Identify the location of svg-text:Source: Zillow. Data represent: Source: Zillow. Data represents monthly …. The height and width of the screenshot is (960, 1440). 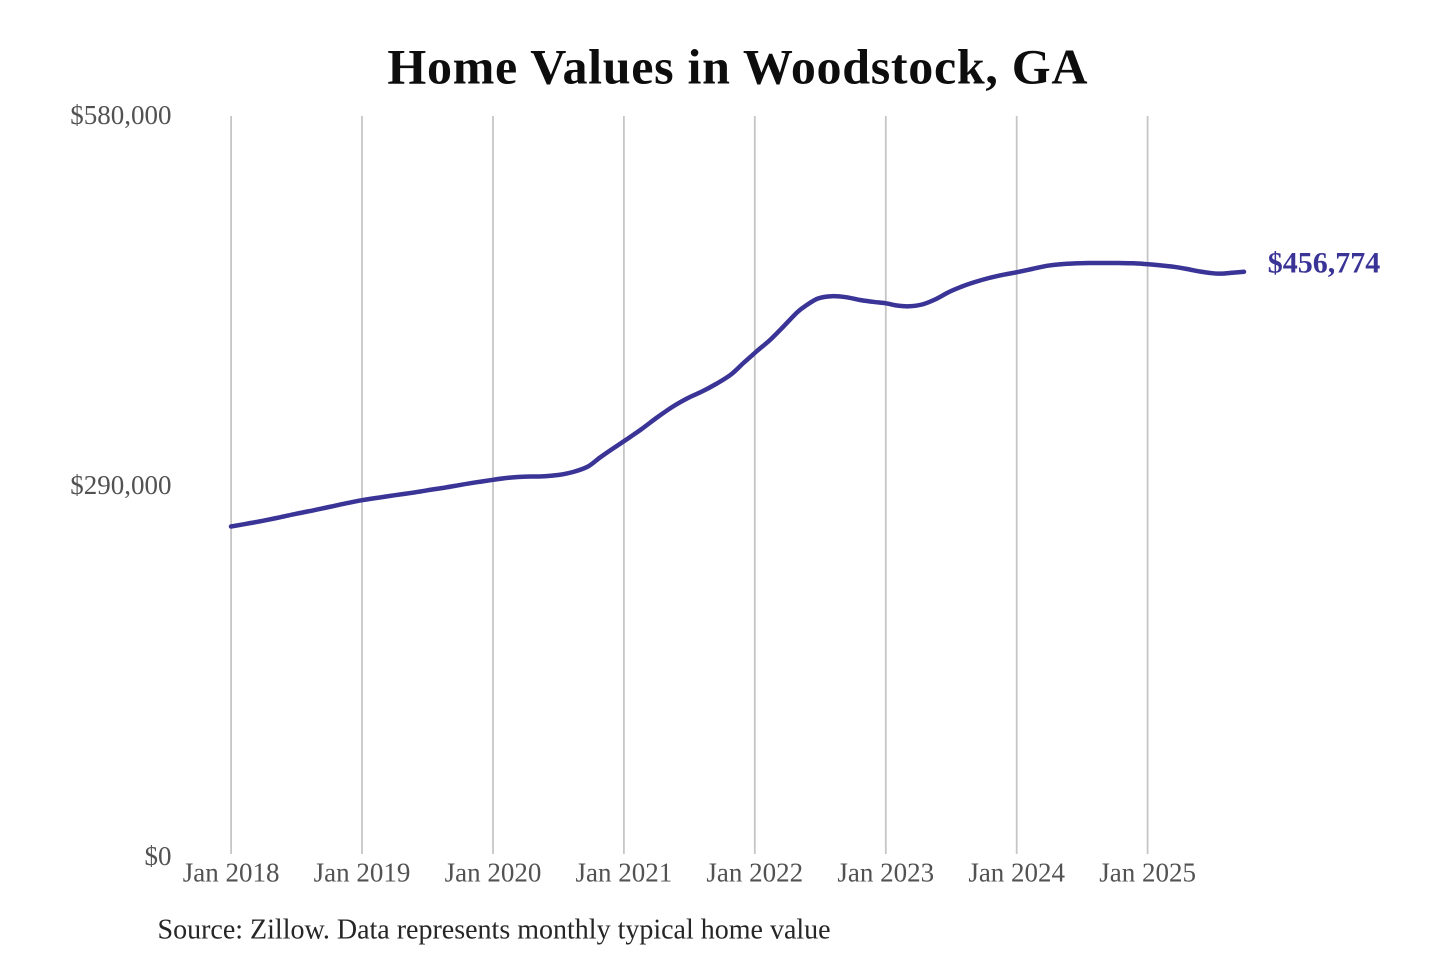
(494, 930).